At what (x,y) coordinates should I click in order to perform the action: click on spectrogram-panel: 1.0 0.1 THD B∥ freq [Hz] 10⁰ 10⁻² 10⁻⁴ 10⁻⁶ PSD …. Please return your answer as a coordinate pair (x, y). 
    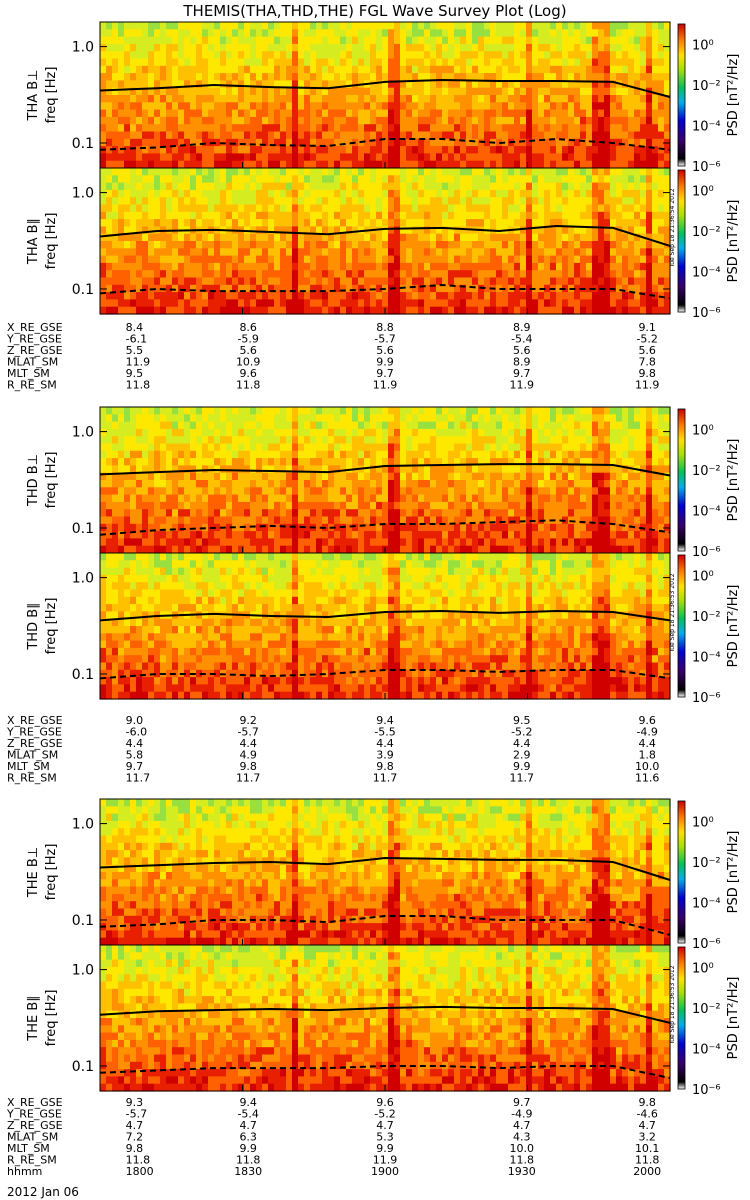
    Looking at the image, I should click on (383, 629).